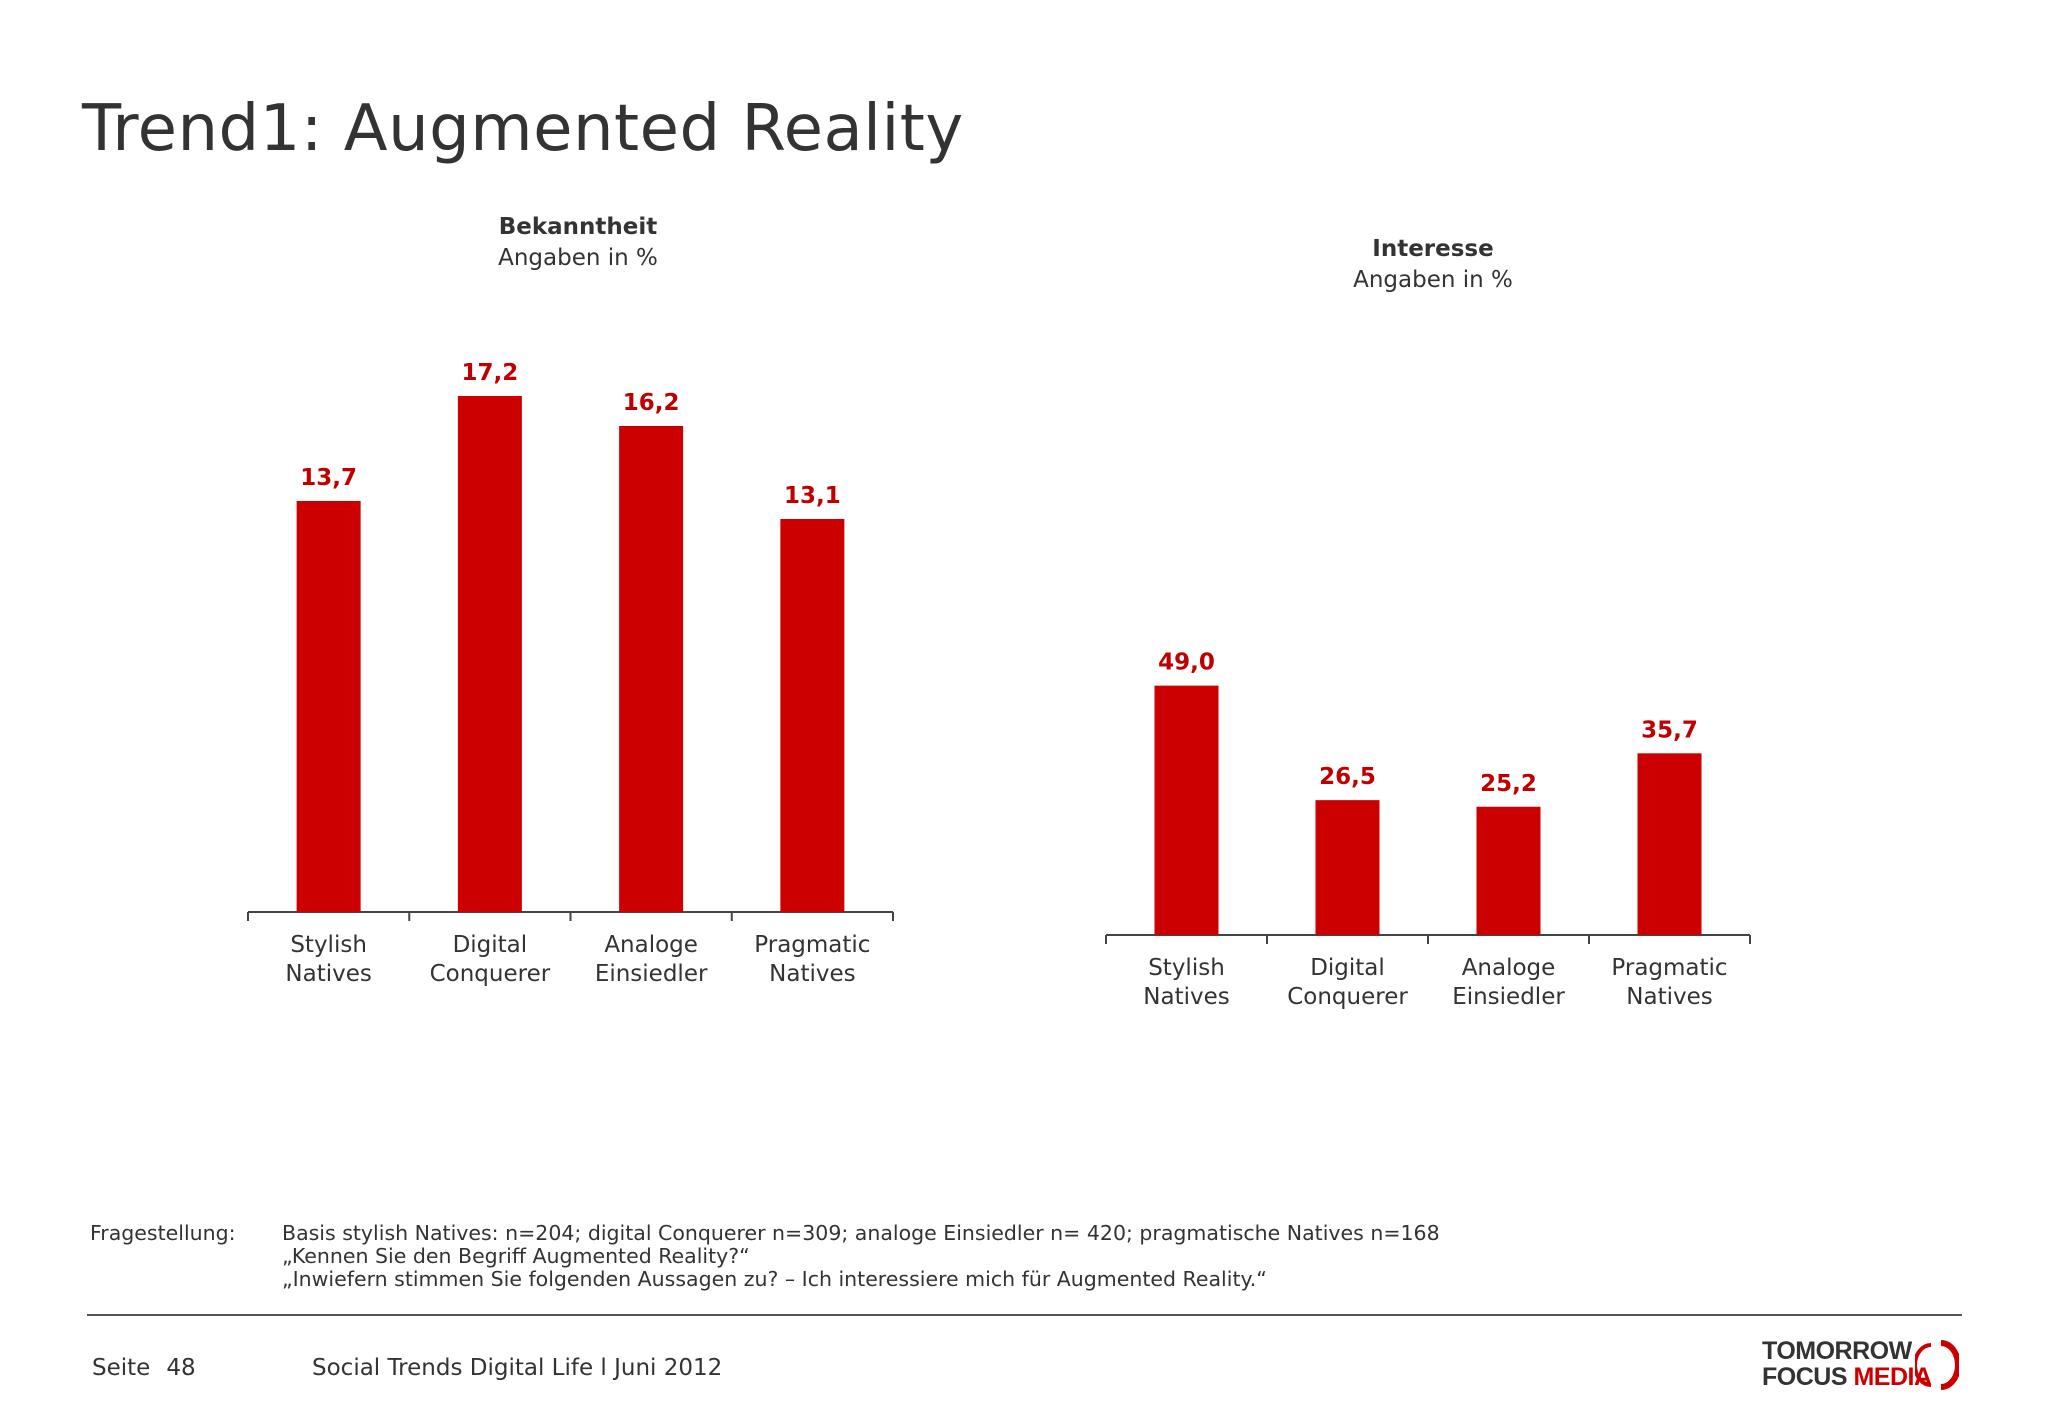  What do you see at coordinates (812, 496) in the screenshot?
I see `data-label: 13,1` at bounding box center [812, 496].